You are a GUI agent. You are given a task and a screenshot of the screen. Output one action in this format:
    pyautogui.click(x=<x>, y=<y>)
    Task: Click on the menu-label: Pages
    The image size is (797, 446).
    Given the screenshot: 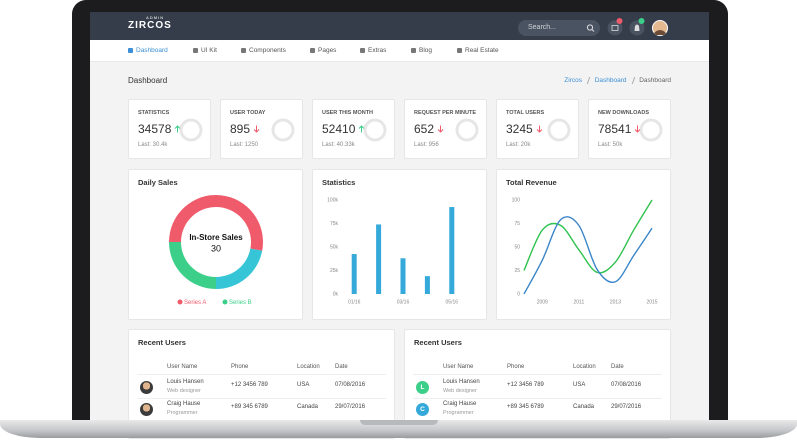 What is the action you would take?
    pyautogui.click(x=327, y=50)
    